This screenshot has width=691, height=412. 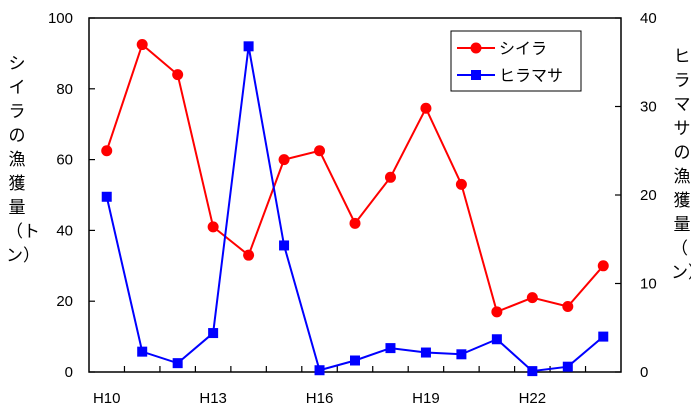 I want to click on right-tick-label: 30, so click(x=648, y=107).